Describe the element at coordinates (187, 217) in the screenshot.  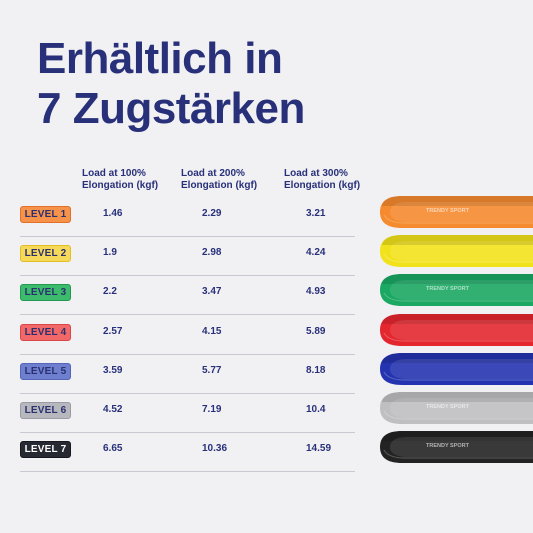
I see `table-row: LEVEL 1 1.46 2.29 3.21` at that location.